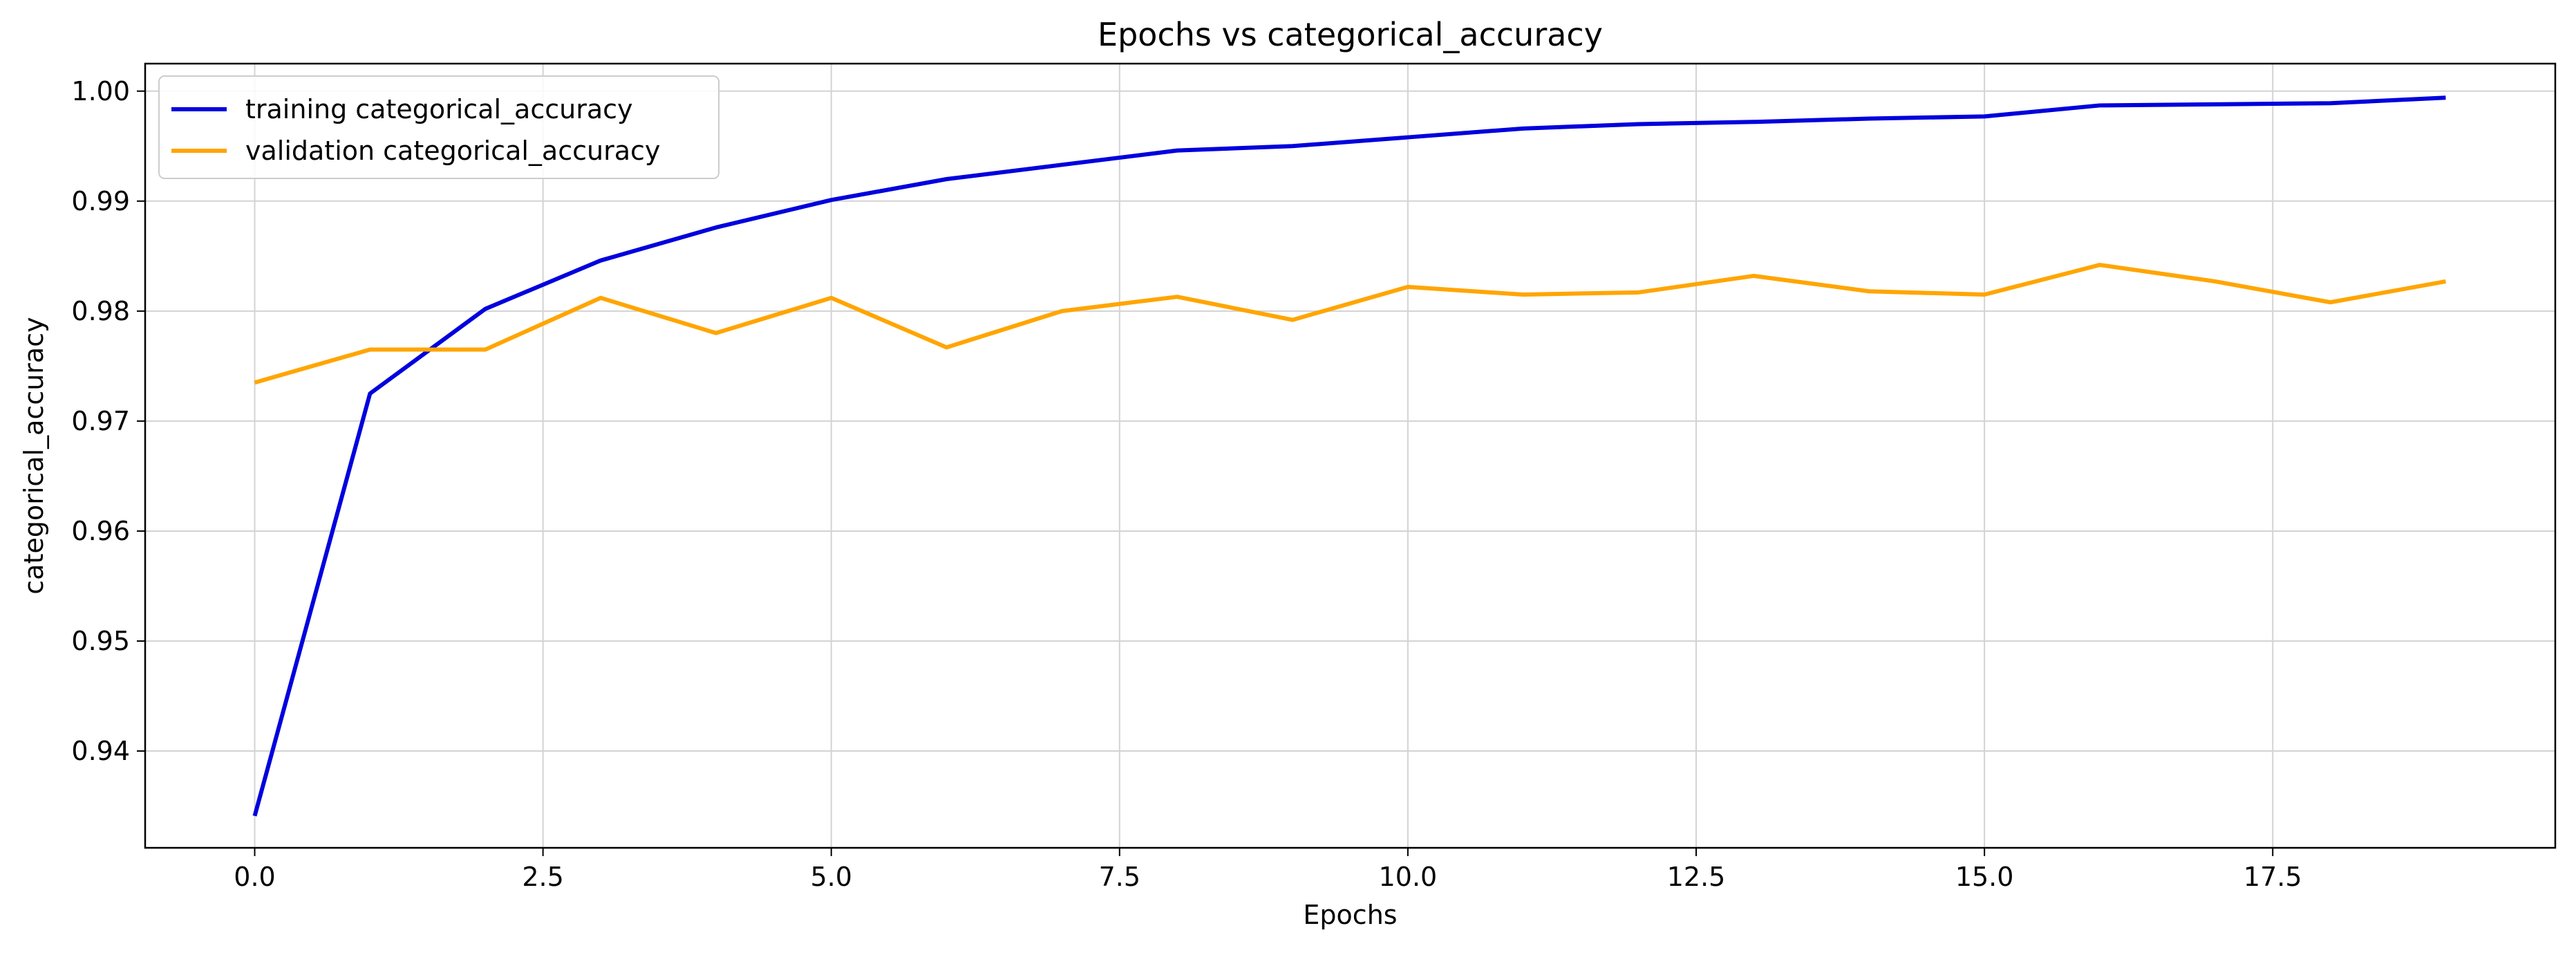 Image resolution: width=2576 pixels, height=955 pixels. I want to click on y-tick-label: 0.98, so click(100, 311).